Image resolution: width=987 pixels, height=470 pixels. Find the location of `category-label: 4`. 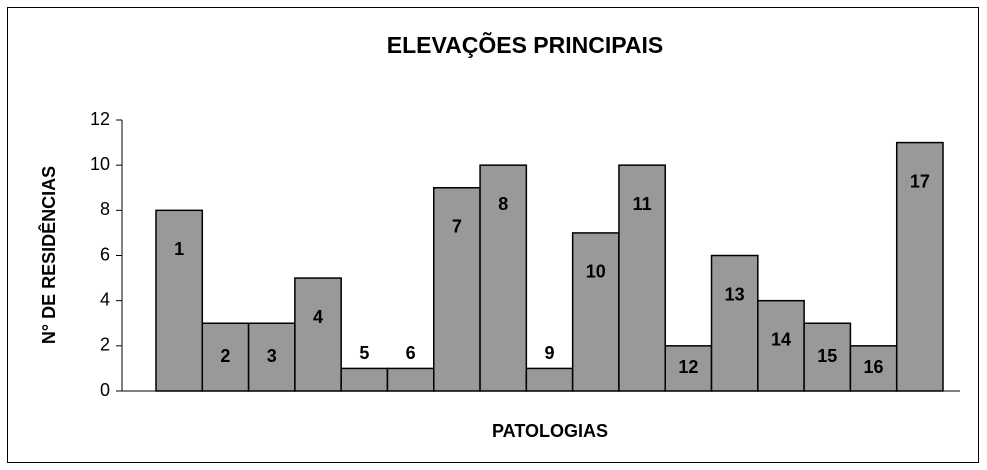

category-label: 4 is located at coordinates (318, 317).